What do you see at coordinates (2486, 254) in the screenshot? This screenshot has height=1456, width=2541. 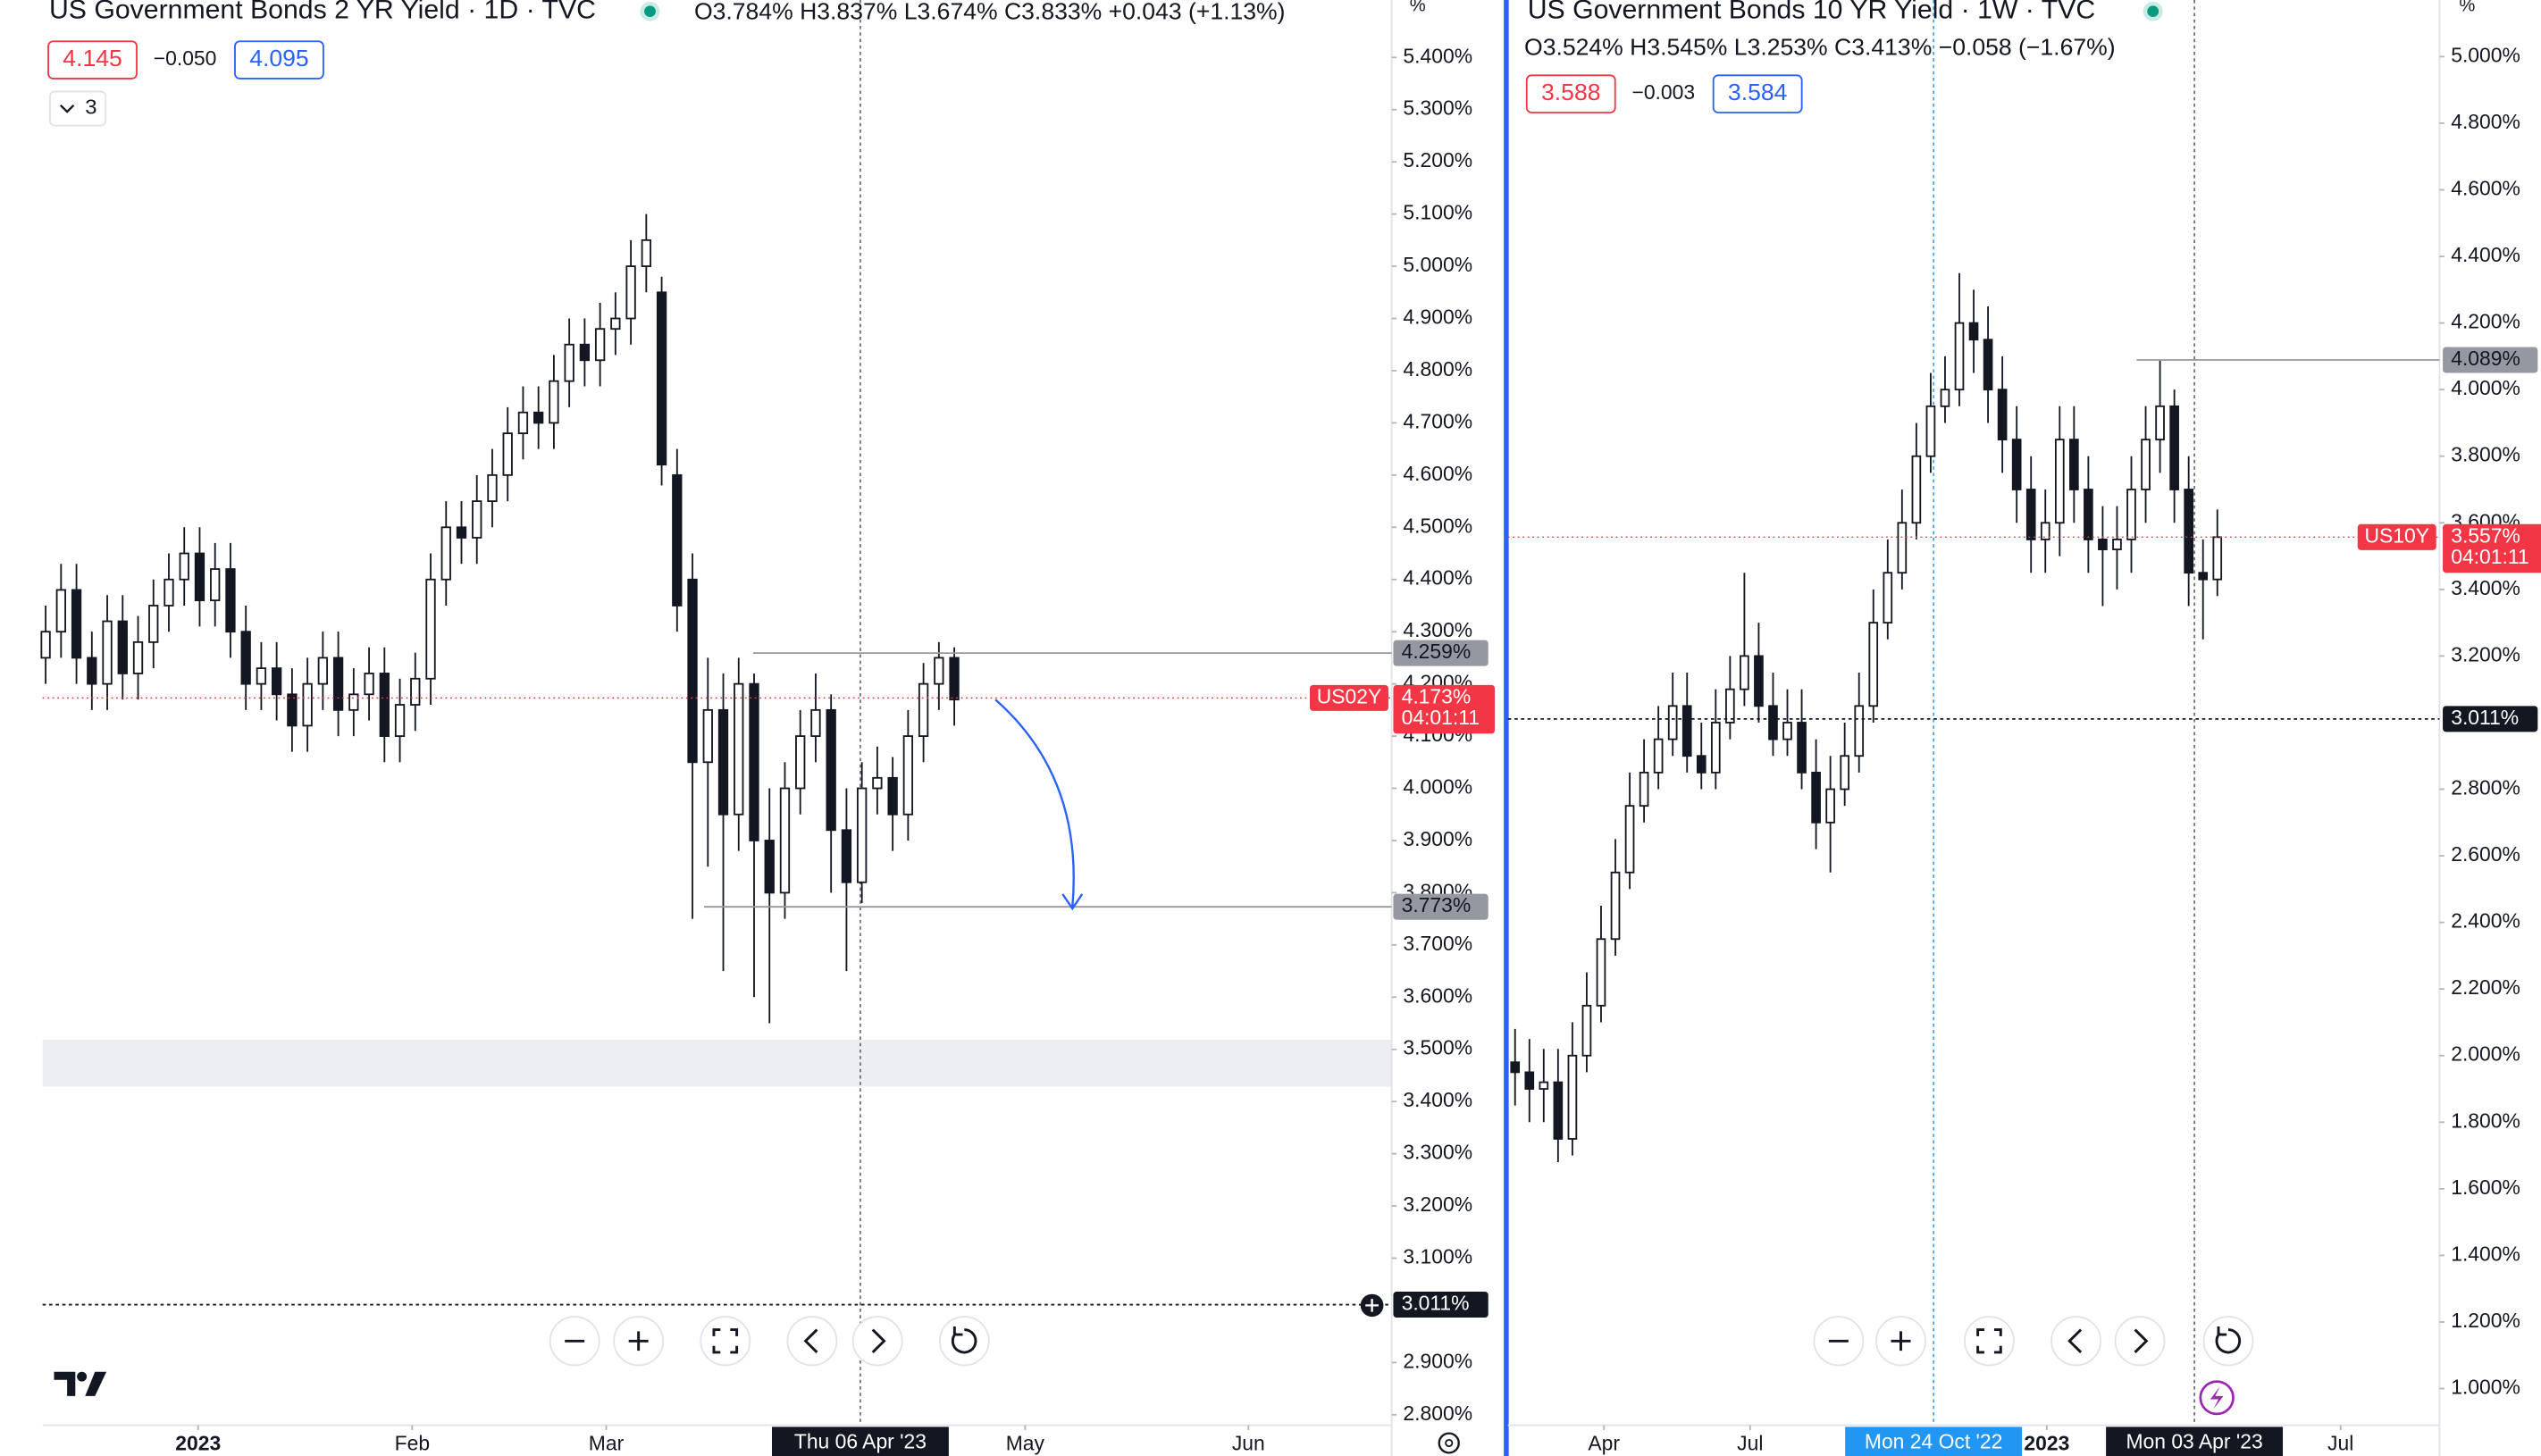 I see `y-tick-label: 4.400%` at bounding box center [2486, 254].